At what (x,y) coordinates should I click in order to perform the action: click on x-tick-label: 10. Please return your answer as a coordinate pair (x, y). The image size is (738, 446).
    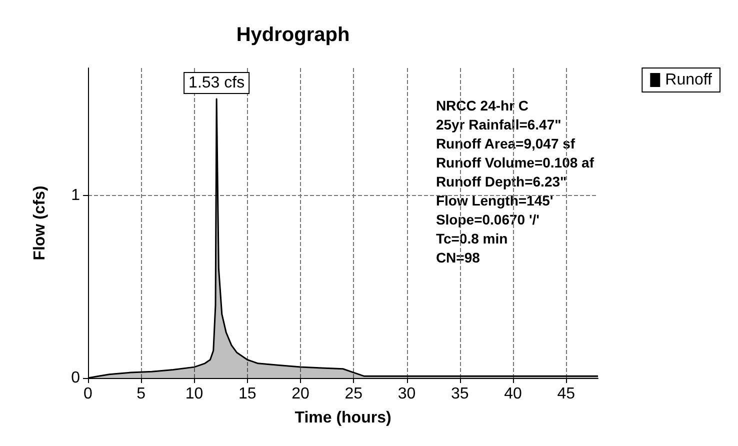
    Looking at the image, I should click on (194, 394).